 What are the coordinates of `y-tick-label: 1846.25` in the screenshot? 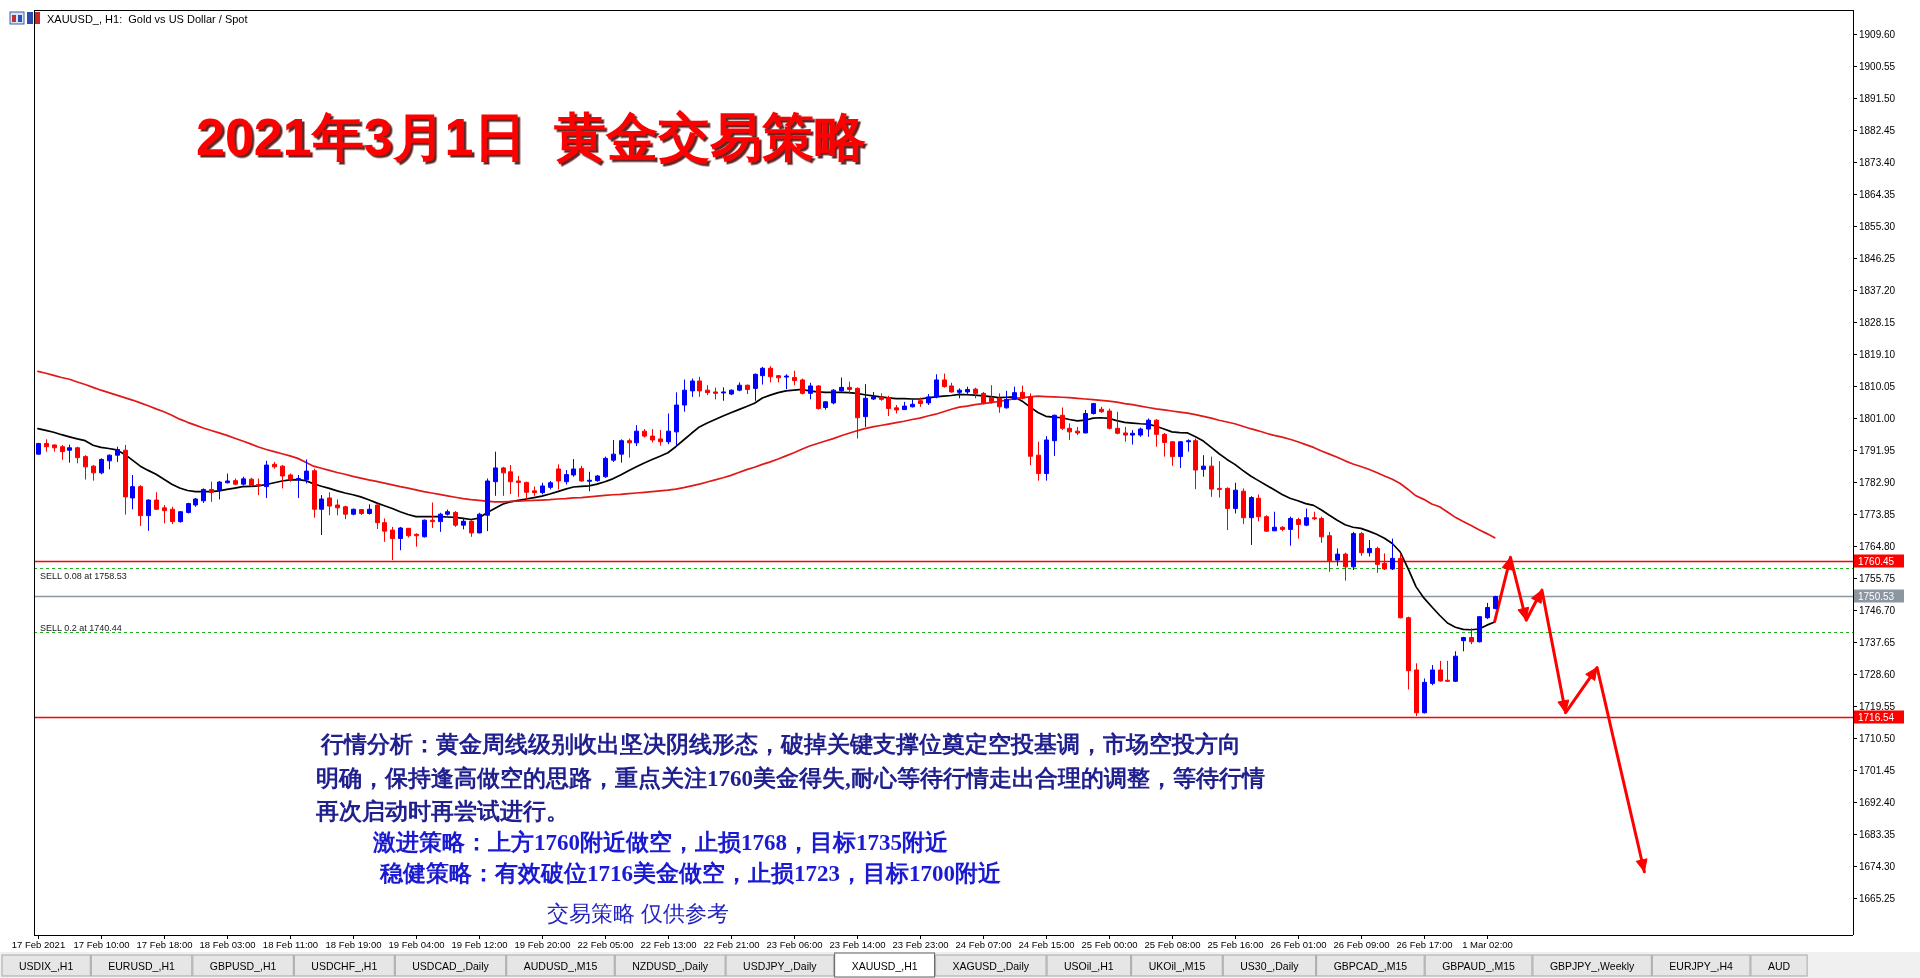 It's located at (1877, 258).